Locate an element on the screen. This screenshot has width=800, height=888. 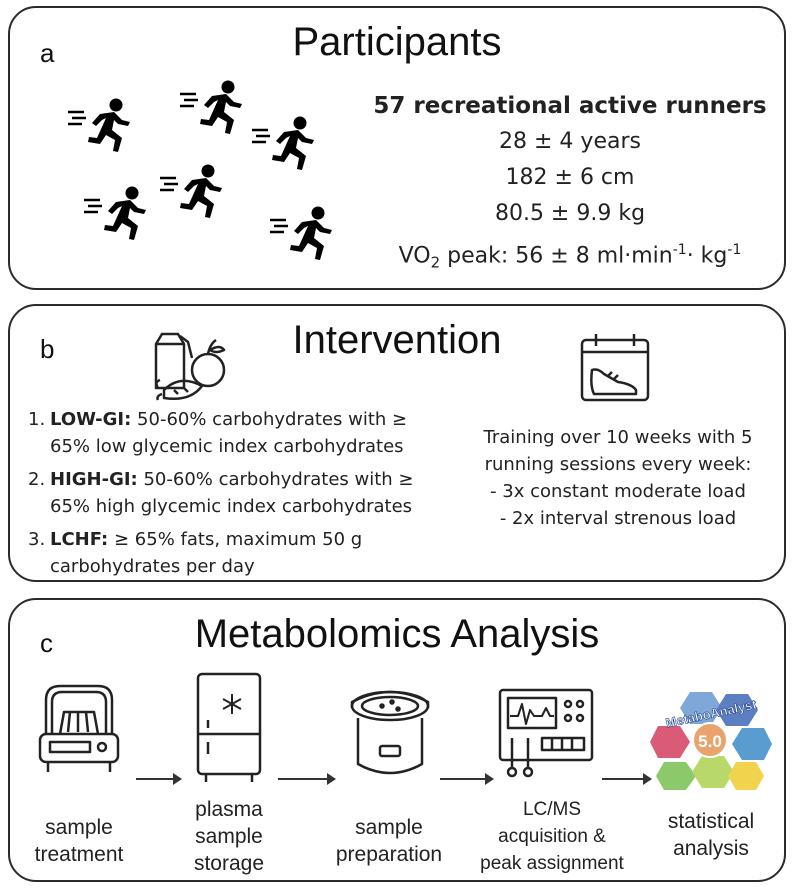
centrifuge-icon is located at coordinates (79, 728).